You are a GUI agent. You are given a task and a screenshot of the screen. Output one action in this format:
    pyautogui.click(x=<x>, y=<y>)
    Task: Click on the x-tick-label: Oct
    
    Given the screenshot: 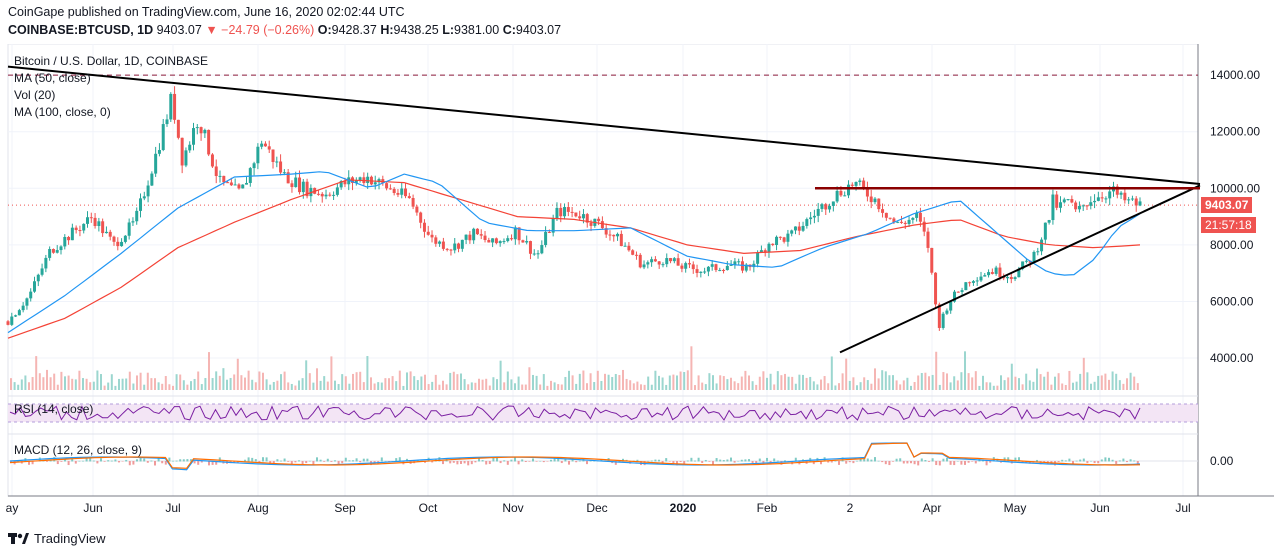 What is the action you would take?
    pyautogui.click(x=428, y=508)
    